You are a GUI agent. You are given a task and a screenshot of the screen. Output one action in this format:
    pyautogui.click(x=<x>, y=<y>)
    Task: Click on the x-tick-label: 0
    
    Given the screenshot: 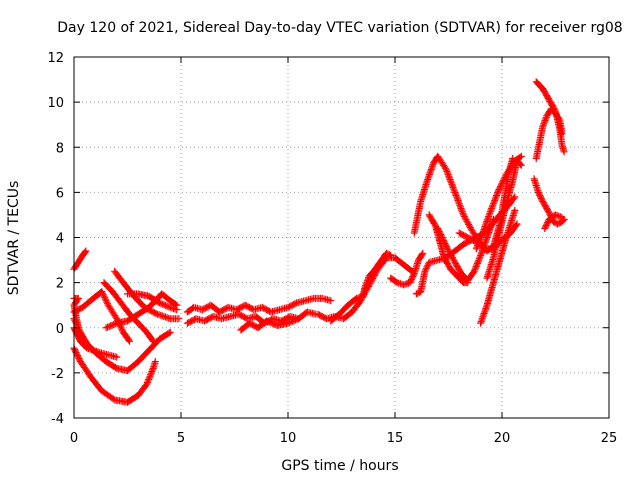 What is the action you would take?
    pyautogui.click(x=74, y=438)
    